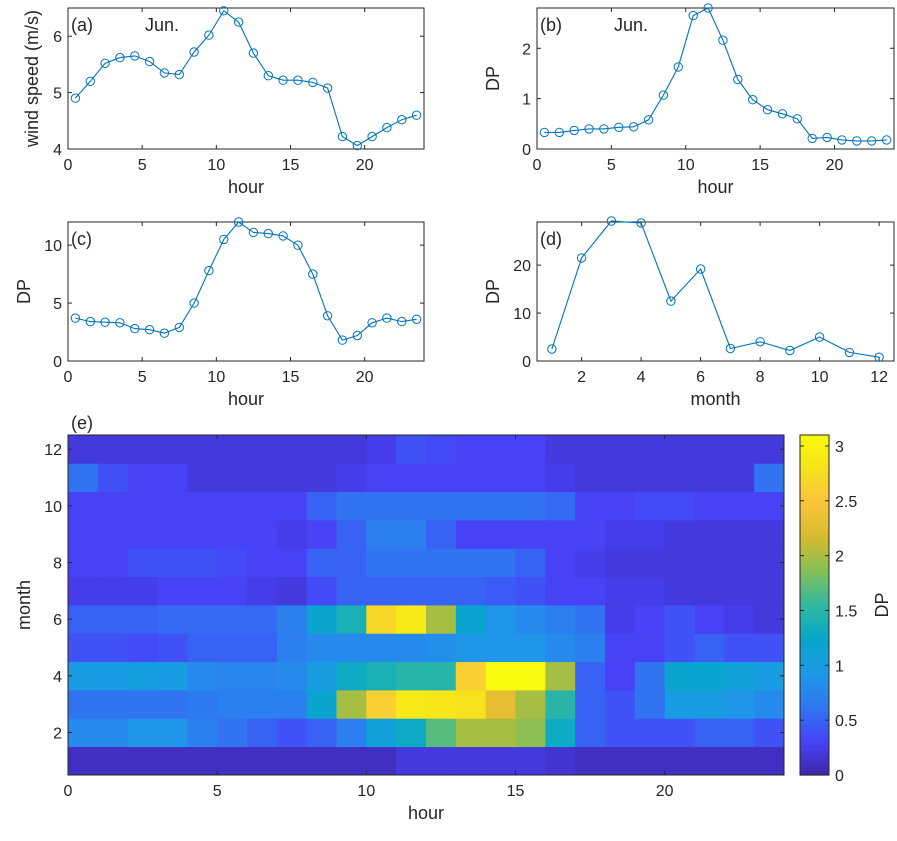 The height and width of the screenshot is (841, 897). Describe the element at coordinates (526, 49) in the screenshot. I see `y-tick-label: 2` at that location.